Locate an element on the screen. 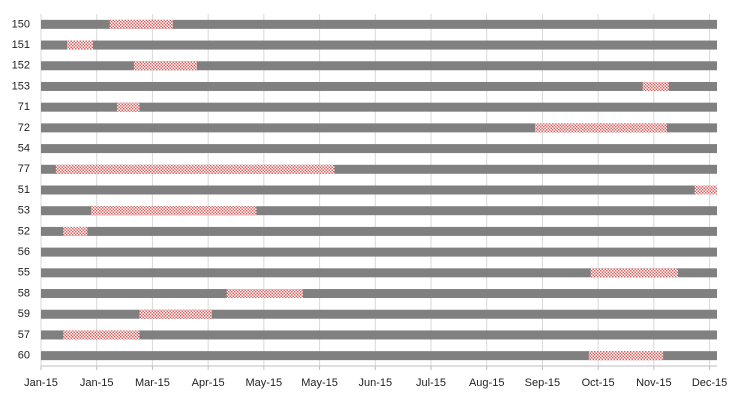  y-tick-label: 51 is located at coordinates (24, 190).